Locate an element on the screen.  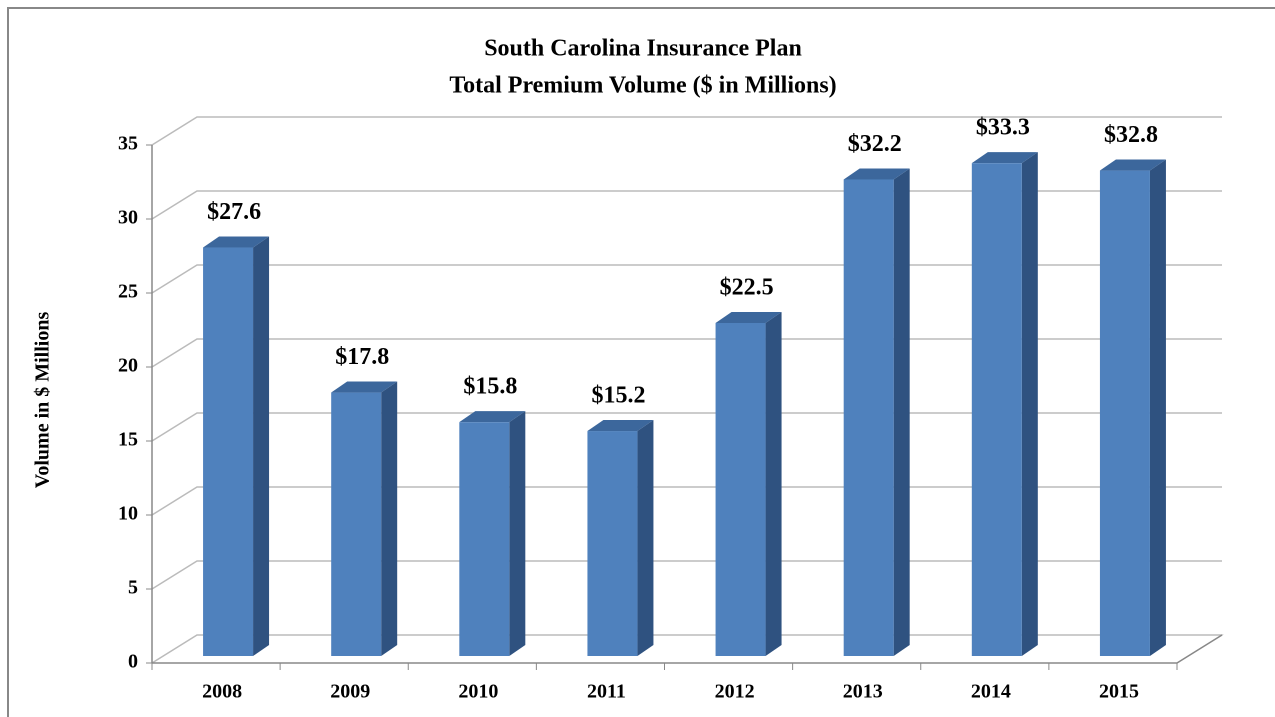
y-tick-label: 15 is located at coordinates (128, 440).